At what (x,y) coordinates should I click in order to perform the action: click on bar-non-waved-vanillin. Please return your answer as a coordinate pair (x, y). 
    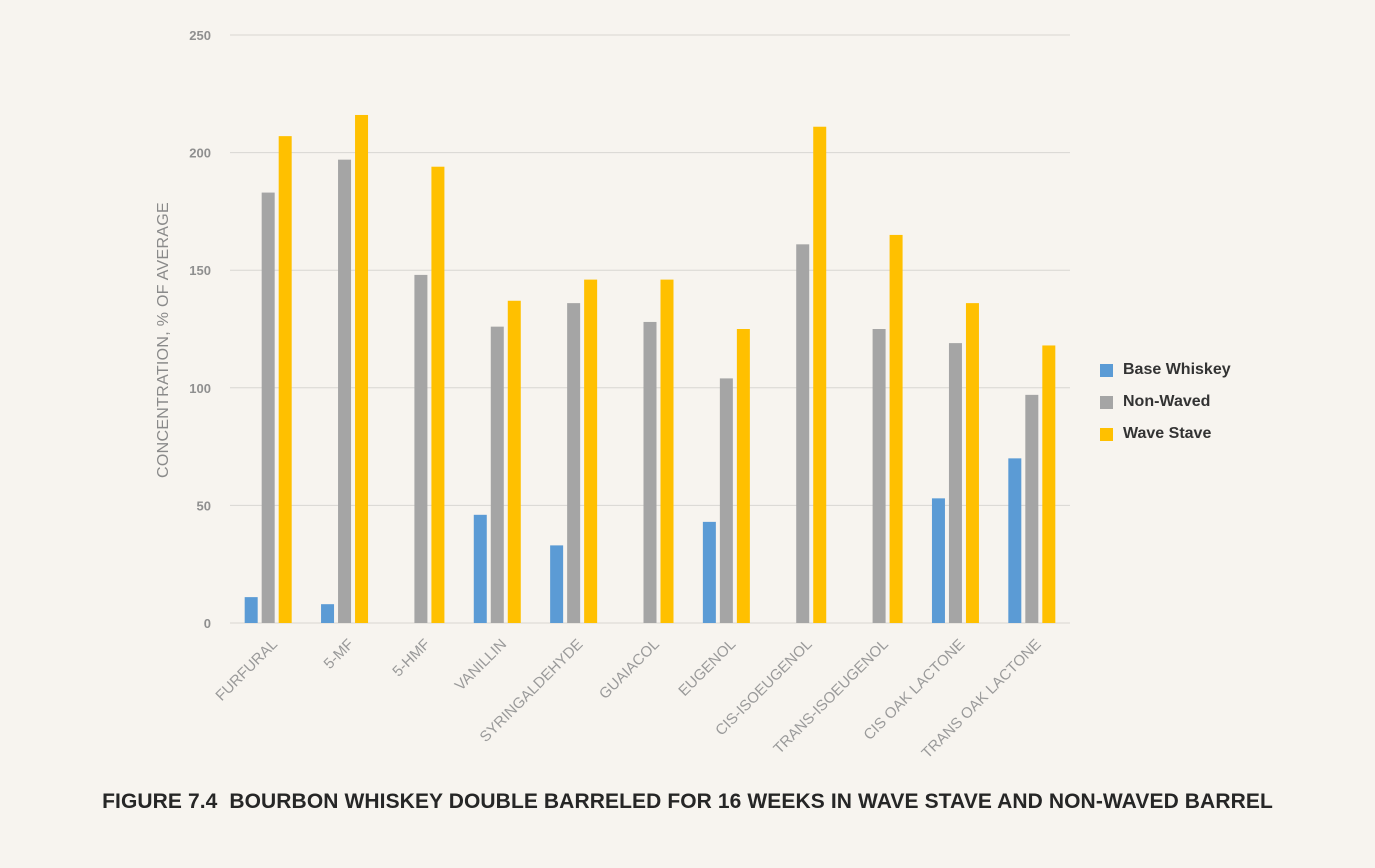
    Looking at the image, I should click on (497, 474).